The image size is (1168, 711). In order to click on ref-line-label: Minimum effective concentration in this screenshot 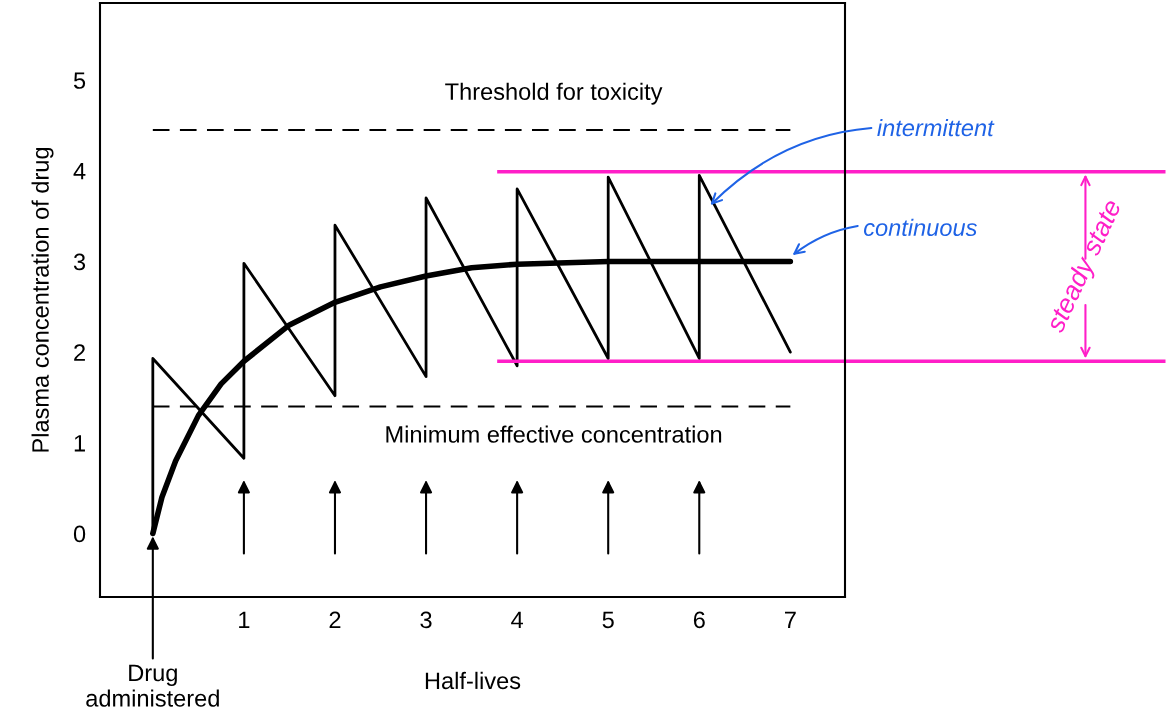, I will do `click(554, 434)`.